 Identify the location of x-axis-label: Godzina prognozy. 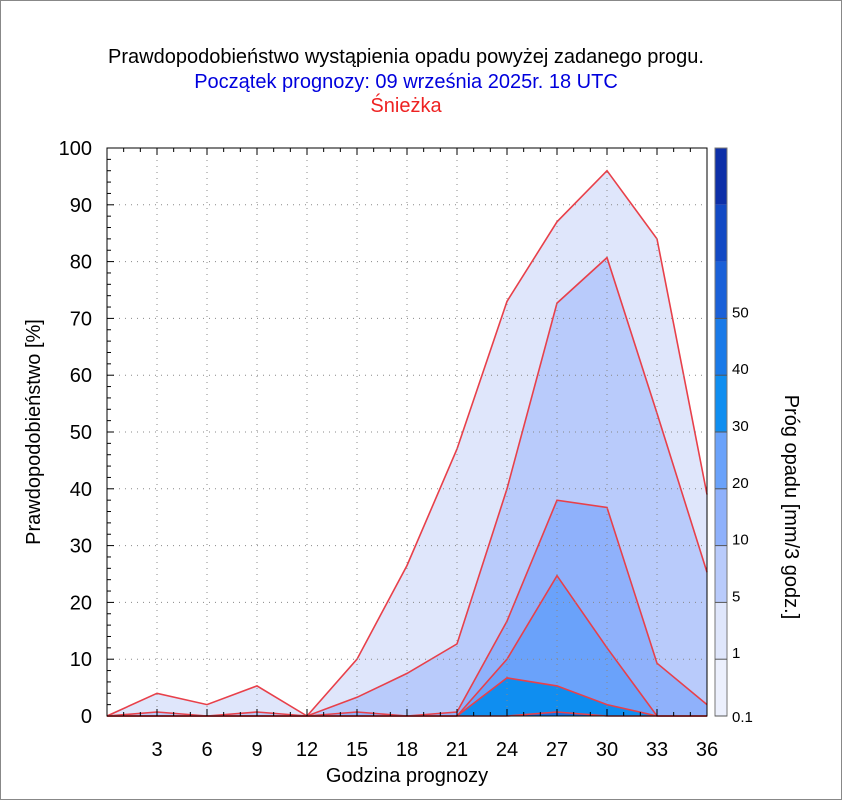
(407, 776).